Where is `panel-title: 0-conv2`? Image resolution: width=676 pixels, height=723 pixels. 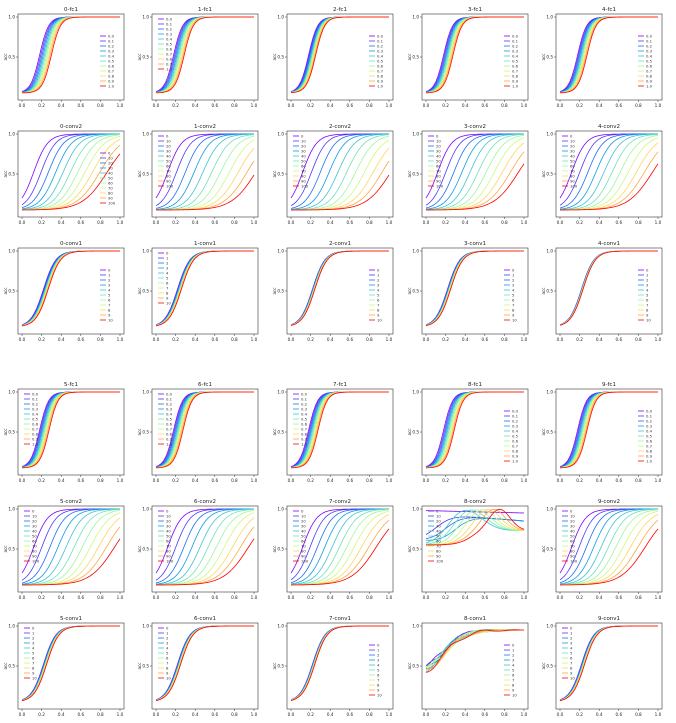
panel-title: 0-conv2 is located at coordinates (71, 127).